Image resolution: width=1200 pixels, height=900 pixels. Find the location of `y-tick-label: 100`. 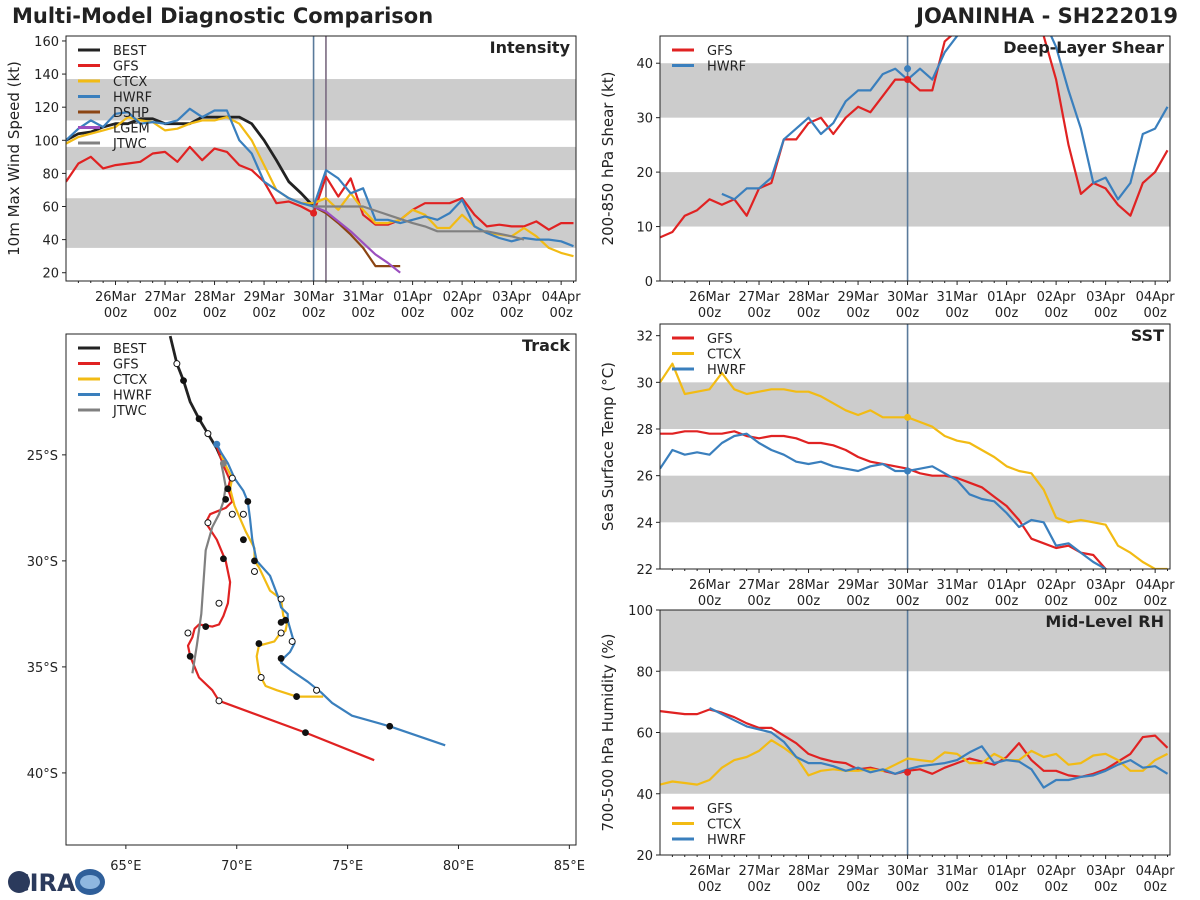

y-tick-label: 100 is located at coordinates (46, 141).